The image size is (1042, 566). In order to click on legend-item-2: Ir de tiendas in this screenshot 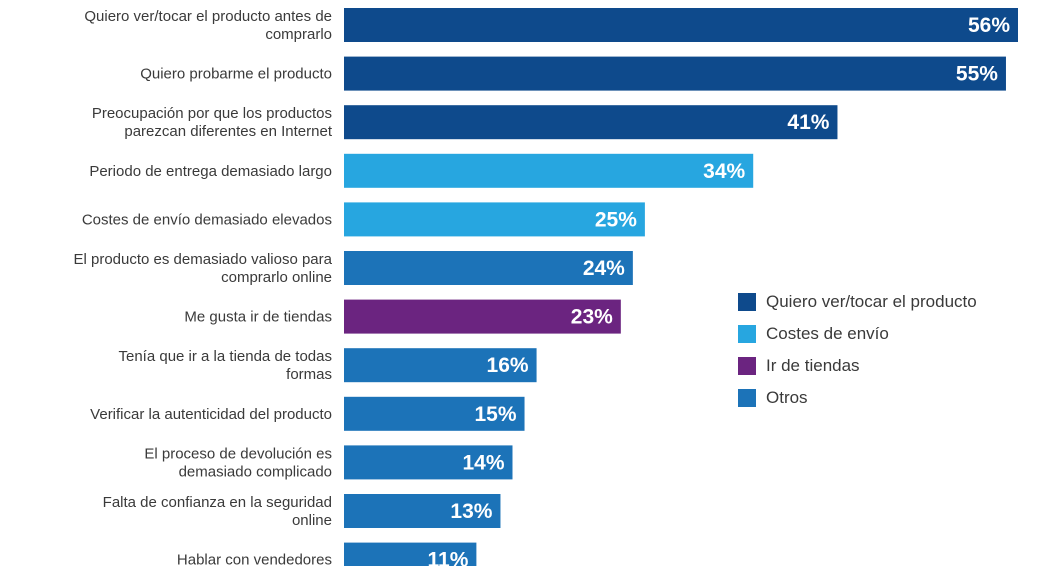, I will do `click(857, 366)`.